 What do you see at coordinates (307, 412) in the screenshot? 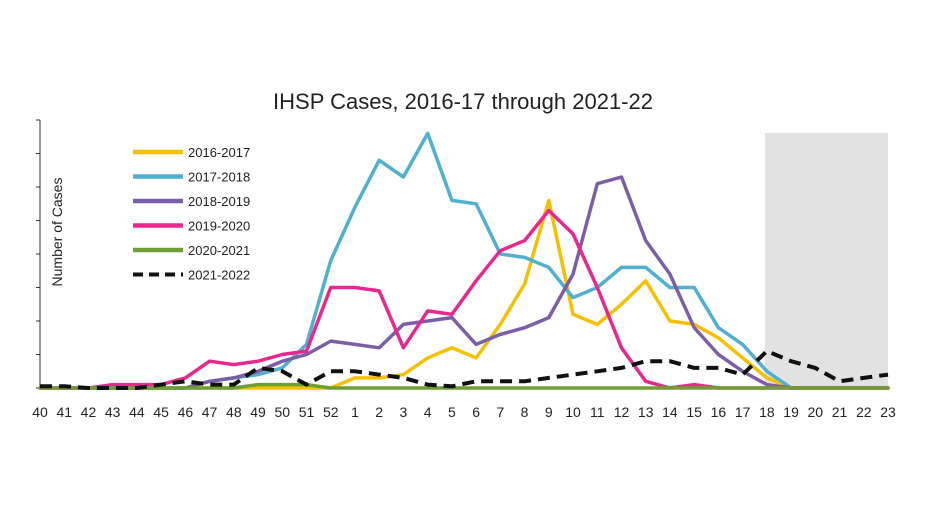
I see `x-tick-label: 51` at bounding box center [307, 412].